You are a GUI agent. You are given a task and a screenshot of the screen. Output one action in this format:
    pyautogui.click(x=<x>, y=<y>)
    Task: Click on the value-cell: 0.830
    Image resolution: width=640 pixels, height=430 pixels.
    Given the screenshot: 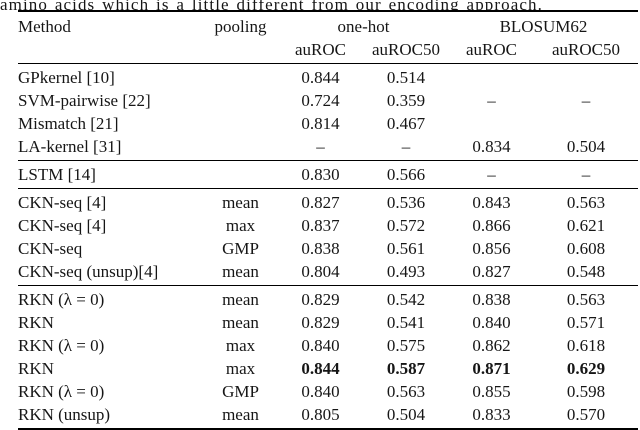 What is the action you would take?
    pyautogui.click(x=320, y=174)
    